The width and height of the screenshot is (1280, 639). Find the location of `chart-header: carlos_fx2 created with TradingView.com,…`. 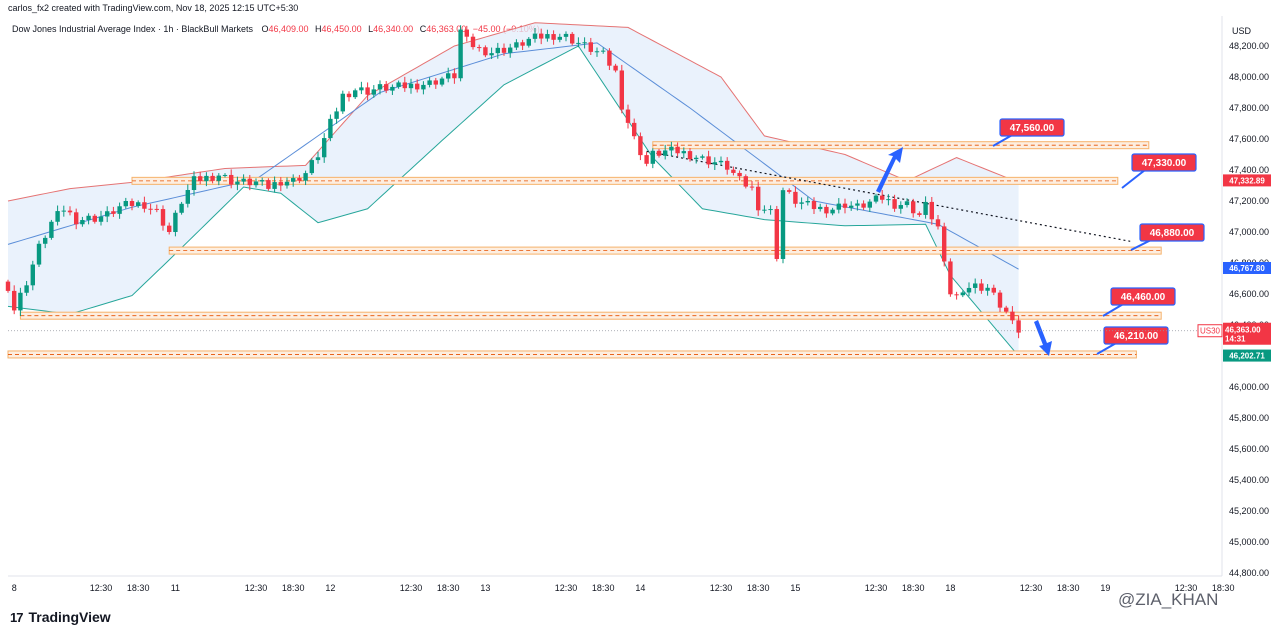

chart-header: carlos_fx2 created with TradingView.com,… is located at coordinates (153, 8).